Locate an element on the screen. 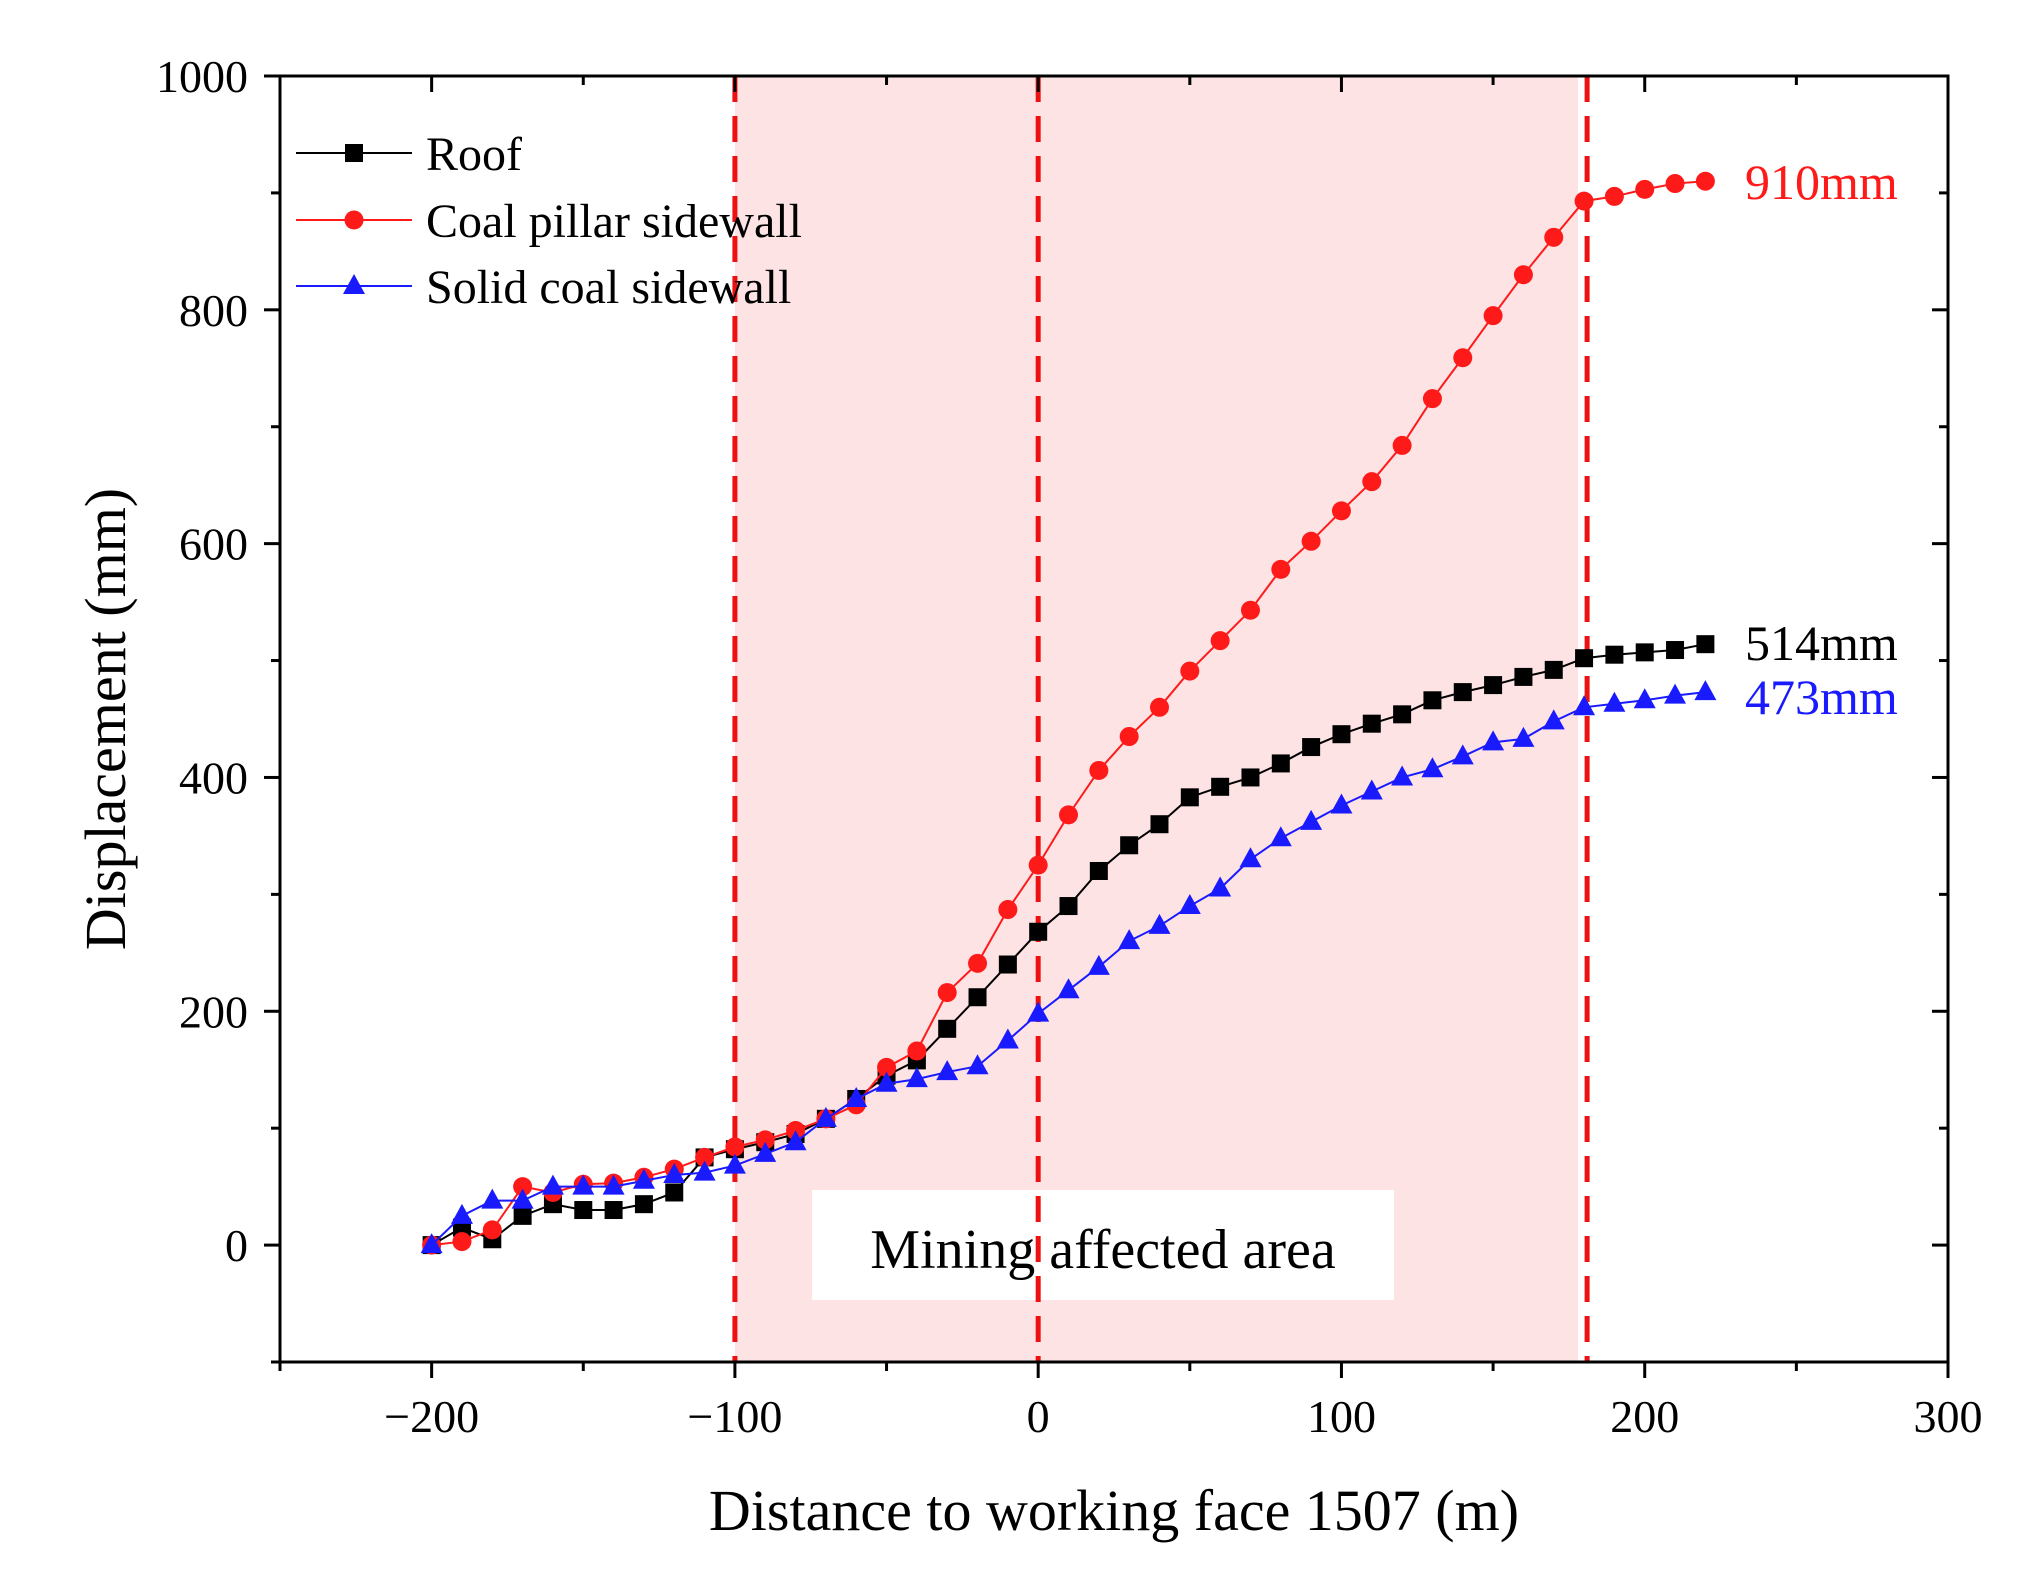 The width and height of the screenshot is (2033, 1578). x-tick-label: 0 is located at coordinates (1038, 1416).